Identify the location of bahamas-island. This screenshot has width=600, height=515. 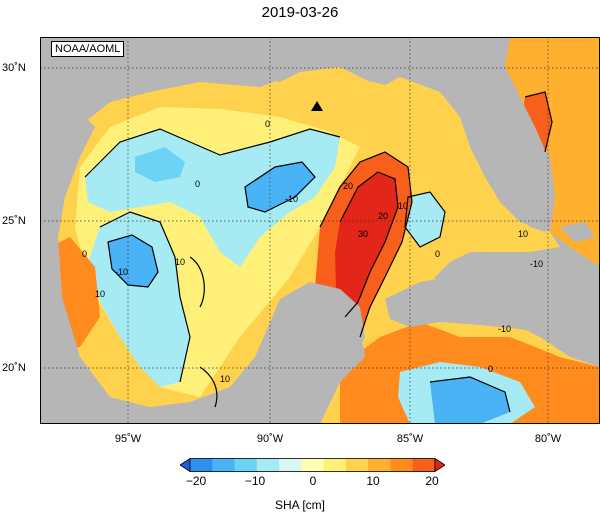
(577, 232).